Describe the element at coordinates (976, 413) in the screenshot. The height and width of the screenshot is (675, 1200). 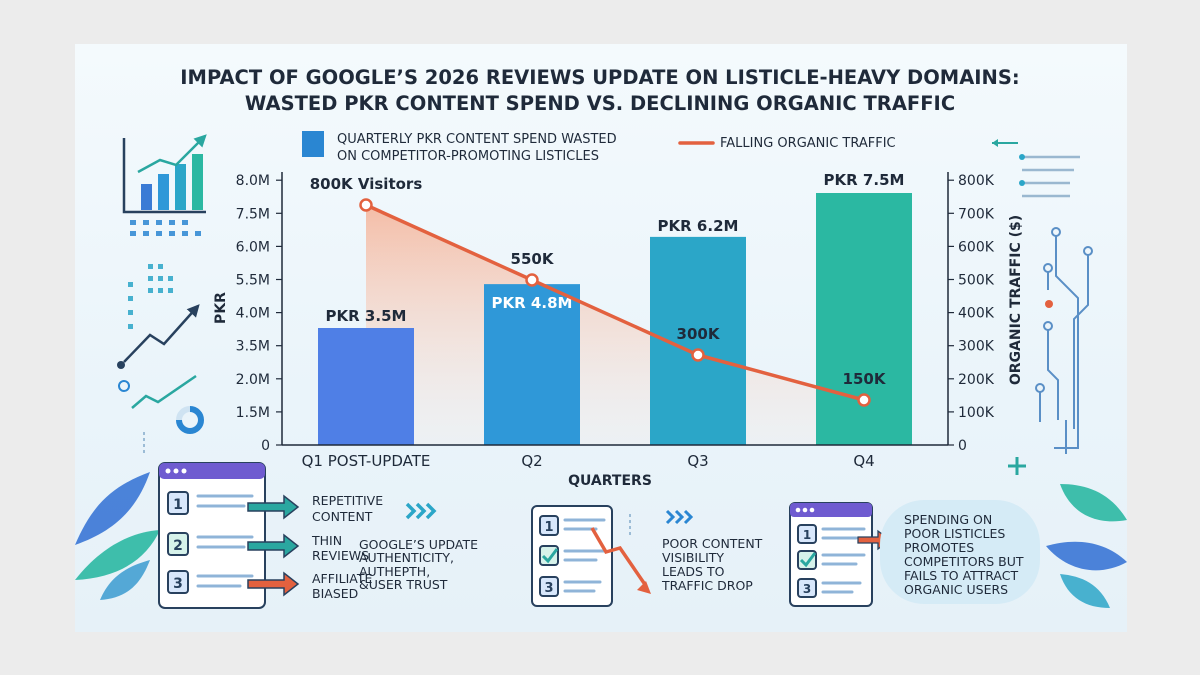
I see `right-tick-label: 100K` at that location.